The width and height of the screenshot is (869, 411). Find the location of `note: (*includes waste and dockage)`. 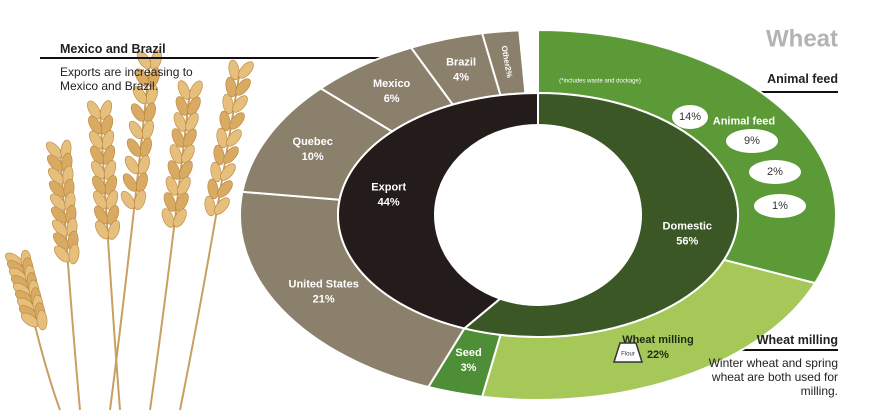

note: (*includes waste and dockage) is located at coordinates (600, 82).